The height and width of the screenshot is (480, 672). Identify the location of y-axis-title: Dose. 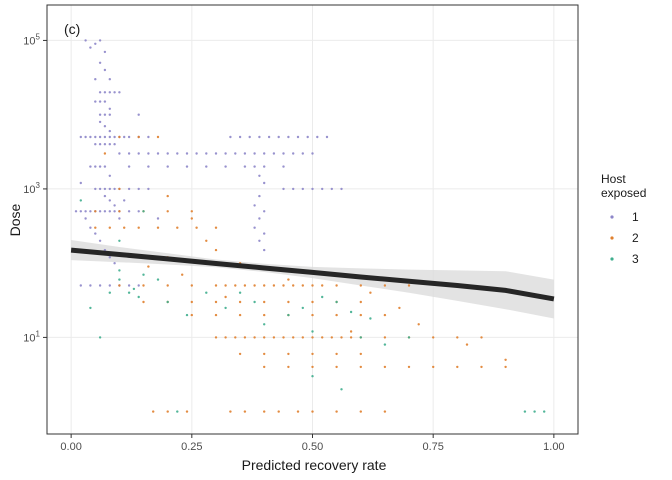
(15, 219).